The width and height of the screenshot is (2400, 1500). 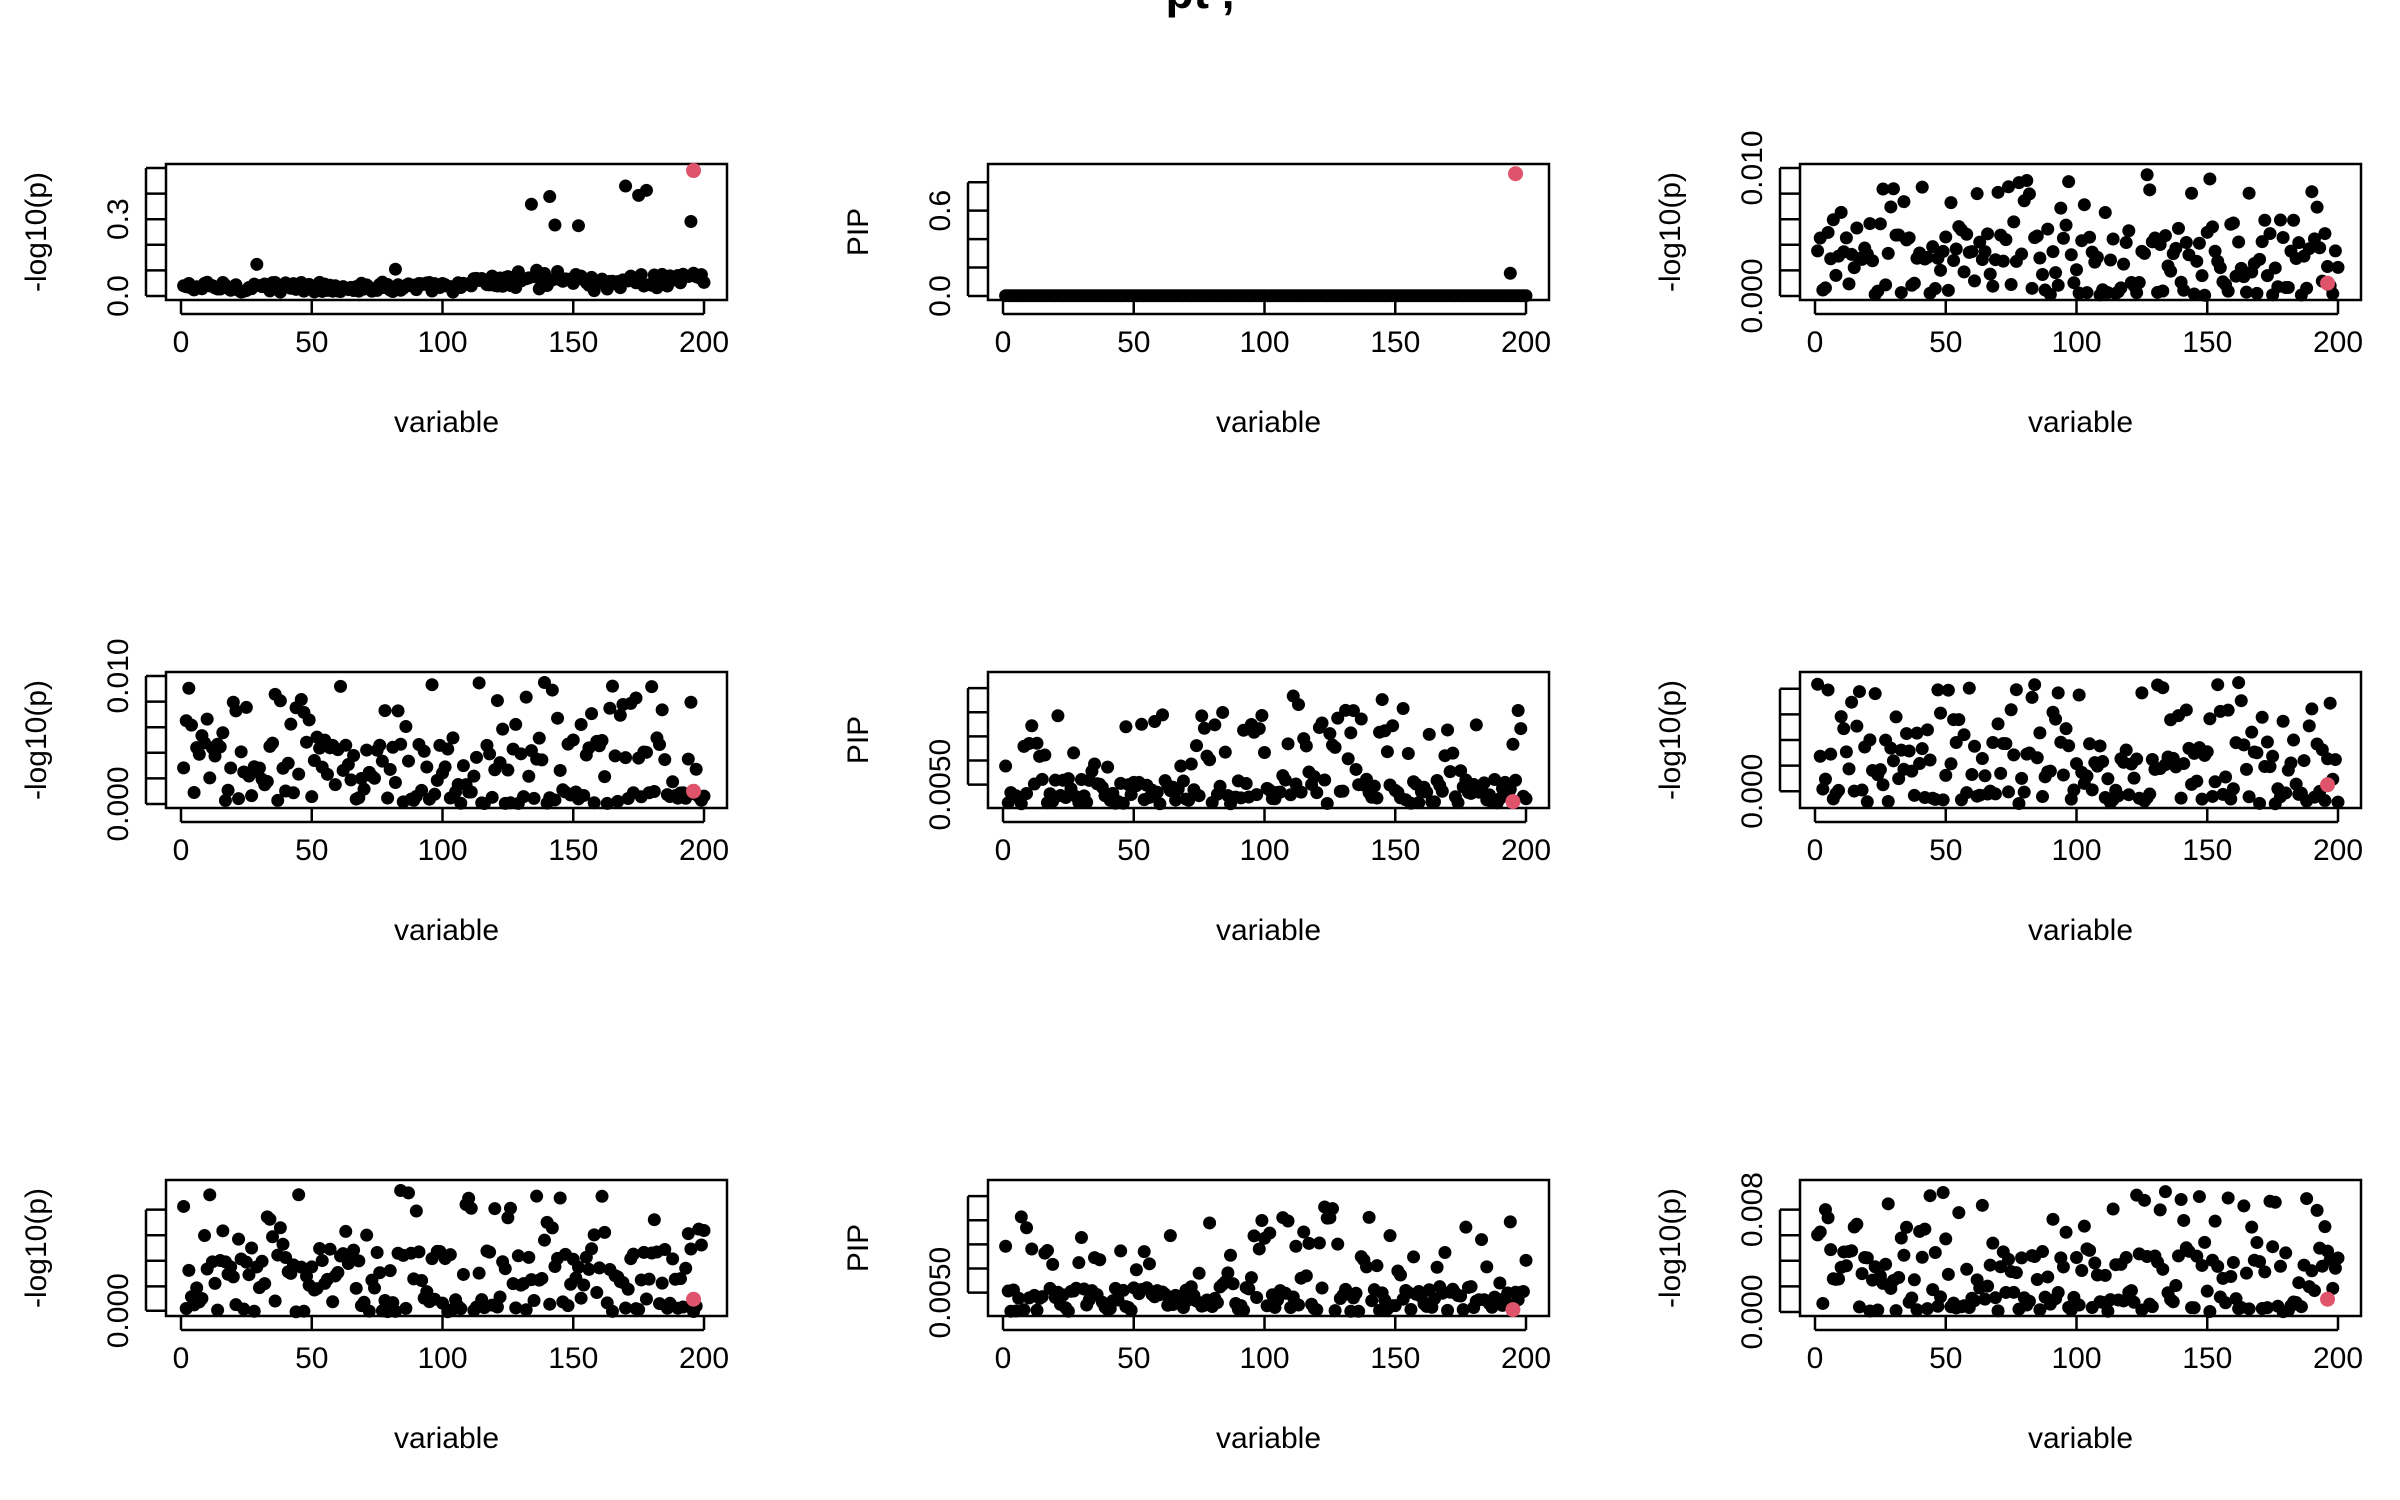 What do you see at coordinates (1268, 1248) in the screenshot?
I see `plot-frame` at bounding box center [1268, 1248].